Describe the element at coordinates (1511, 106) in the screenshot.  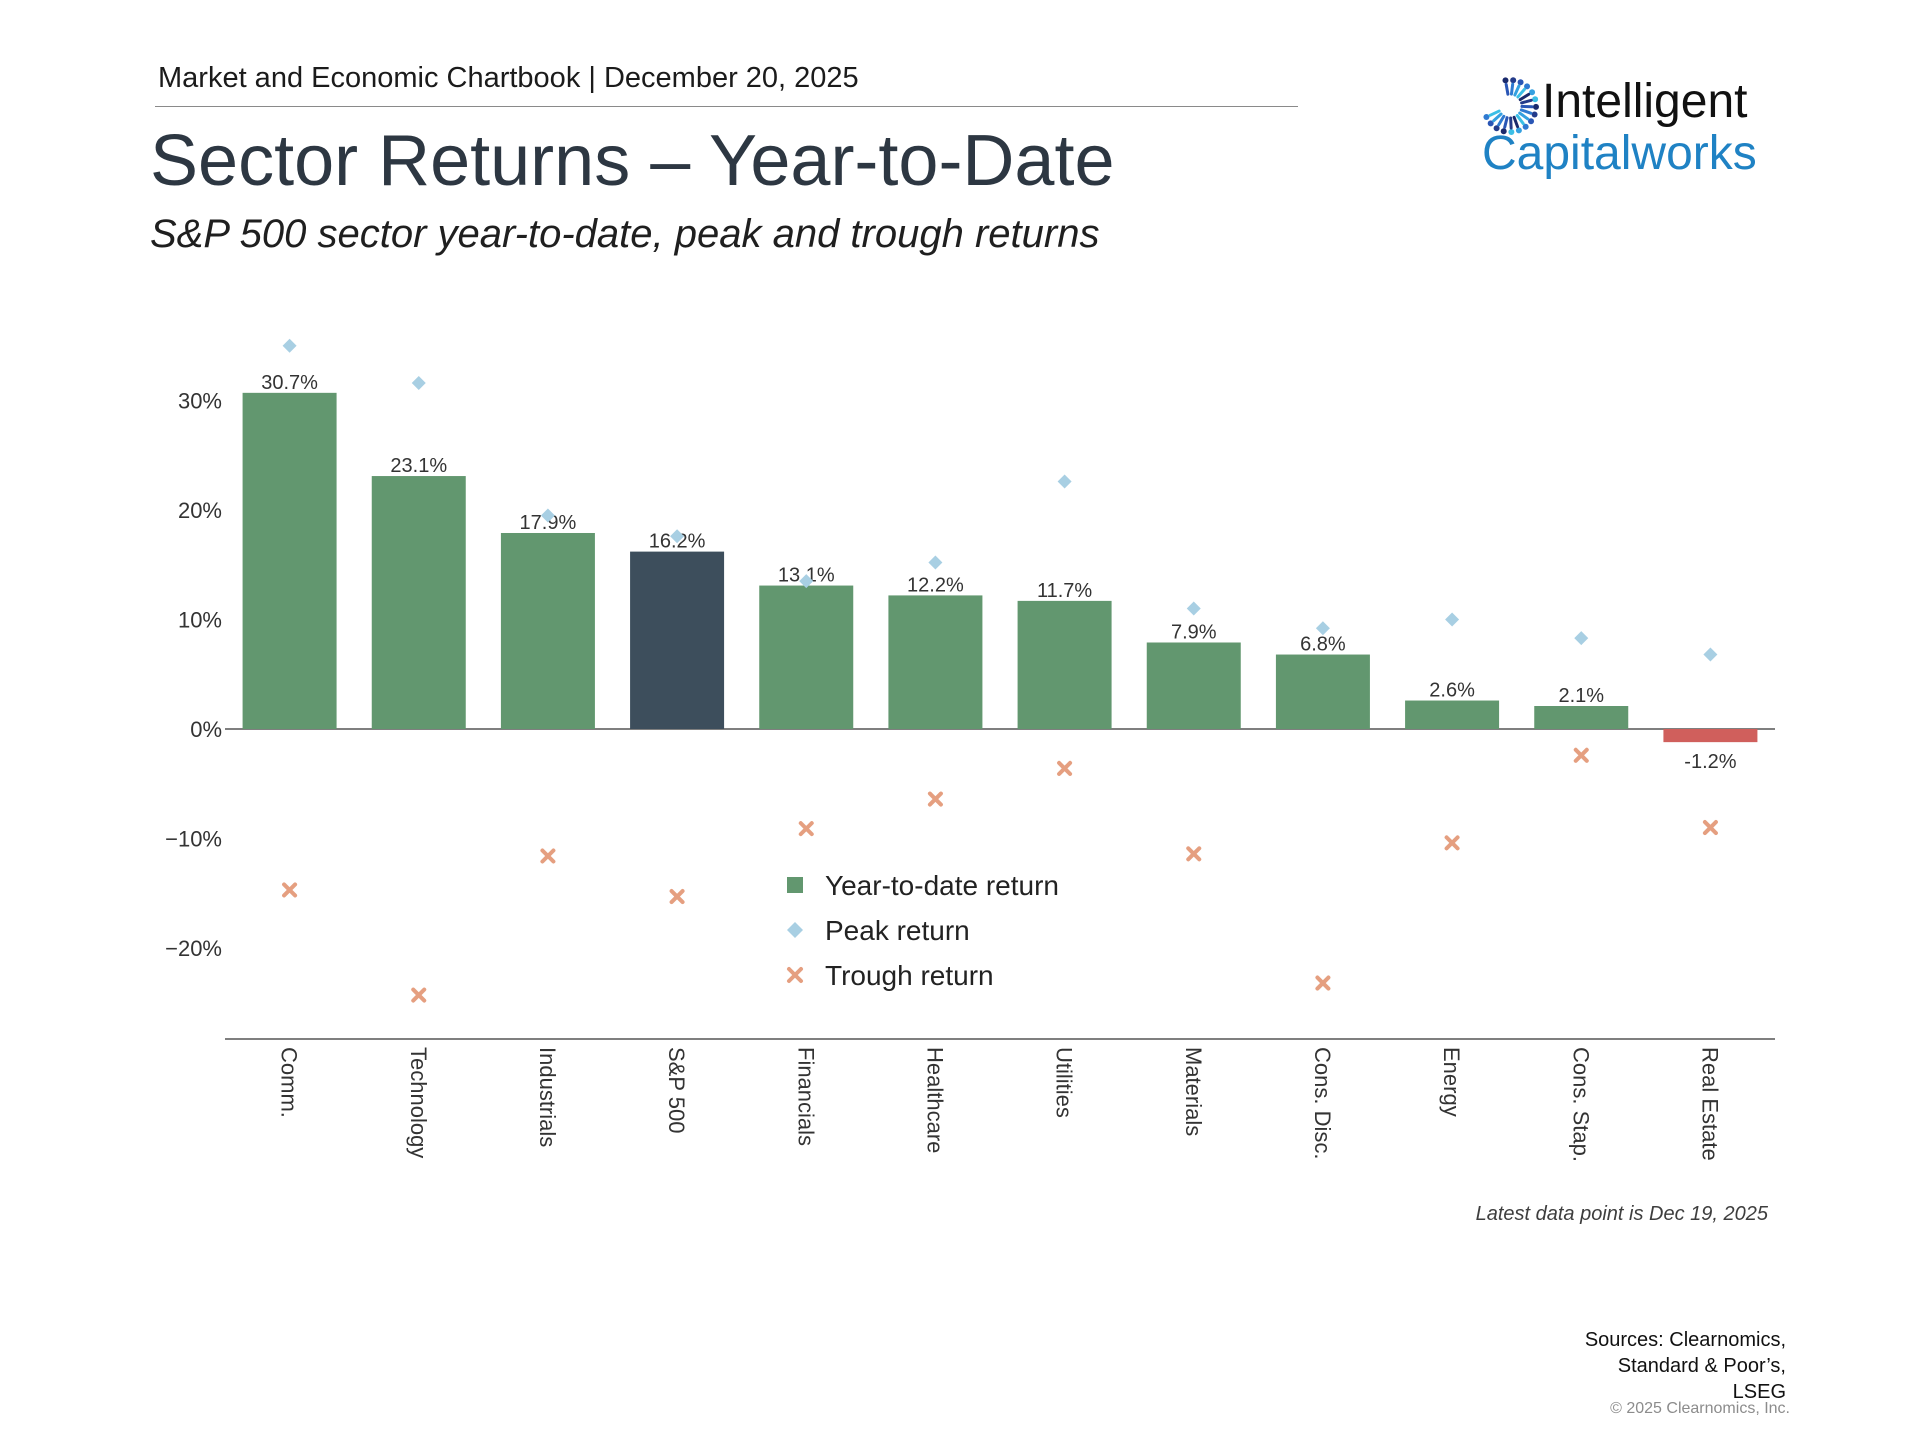
I see `sunburst-logo-icon` at that location.